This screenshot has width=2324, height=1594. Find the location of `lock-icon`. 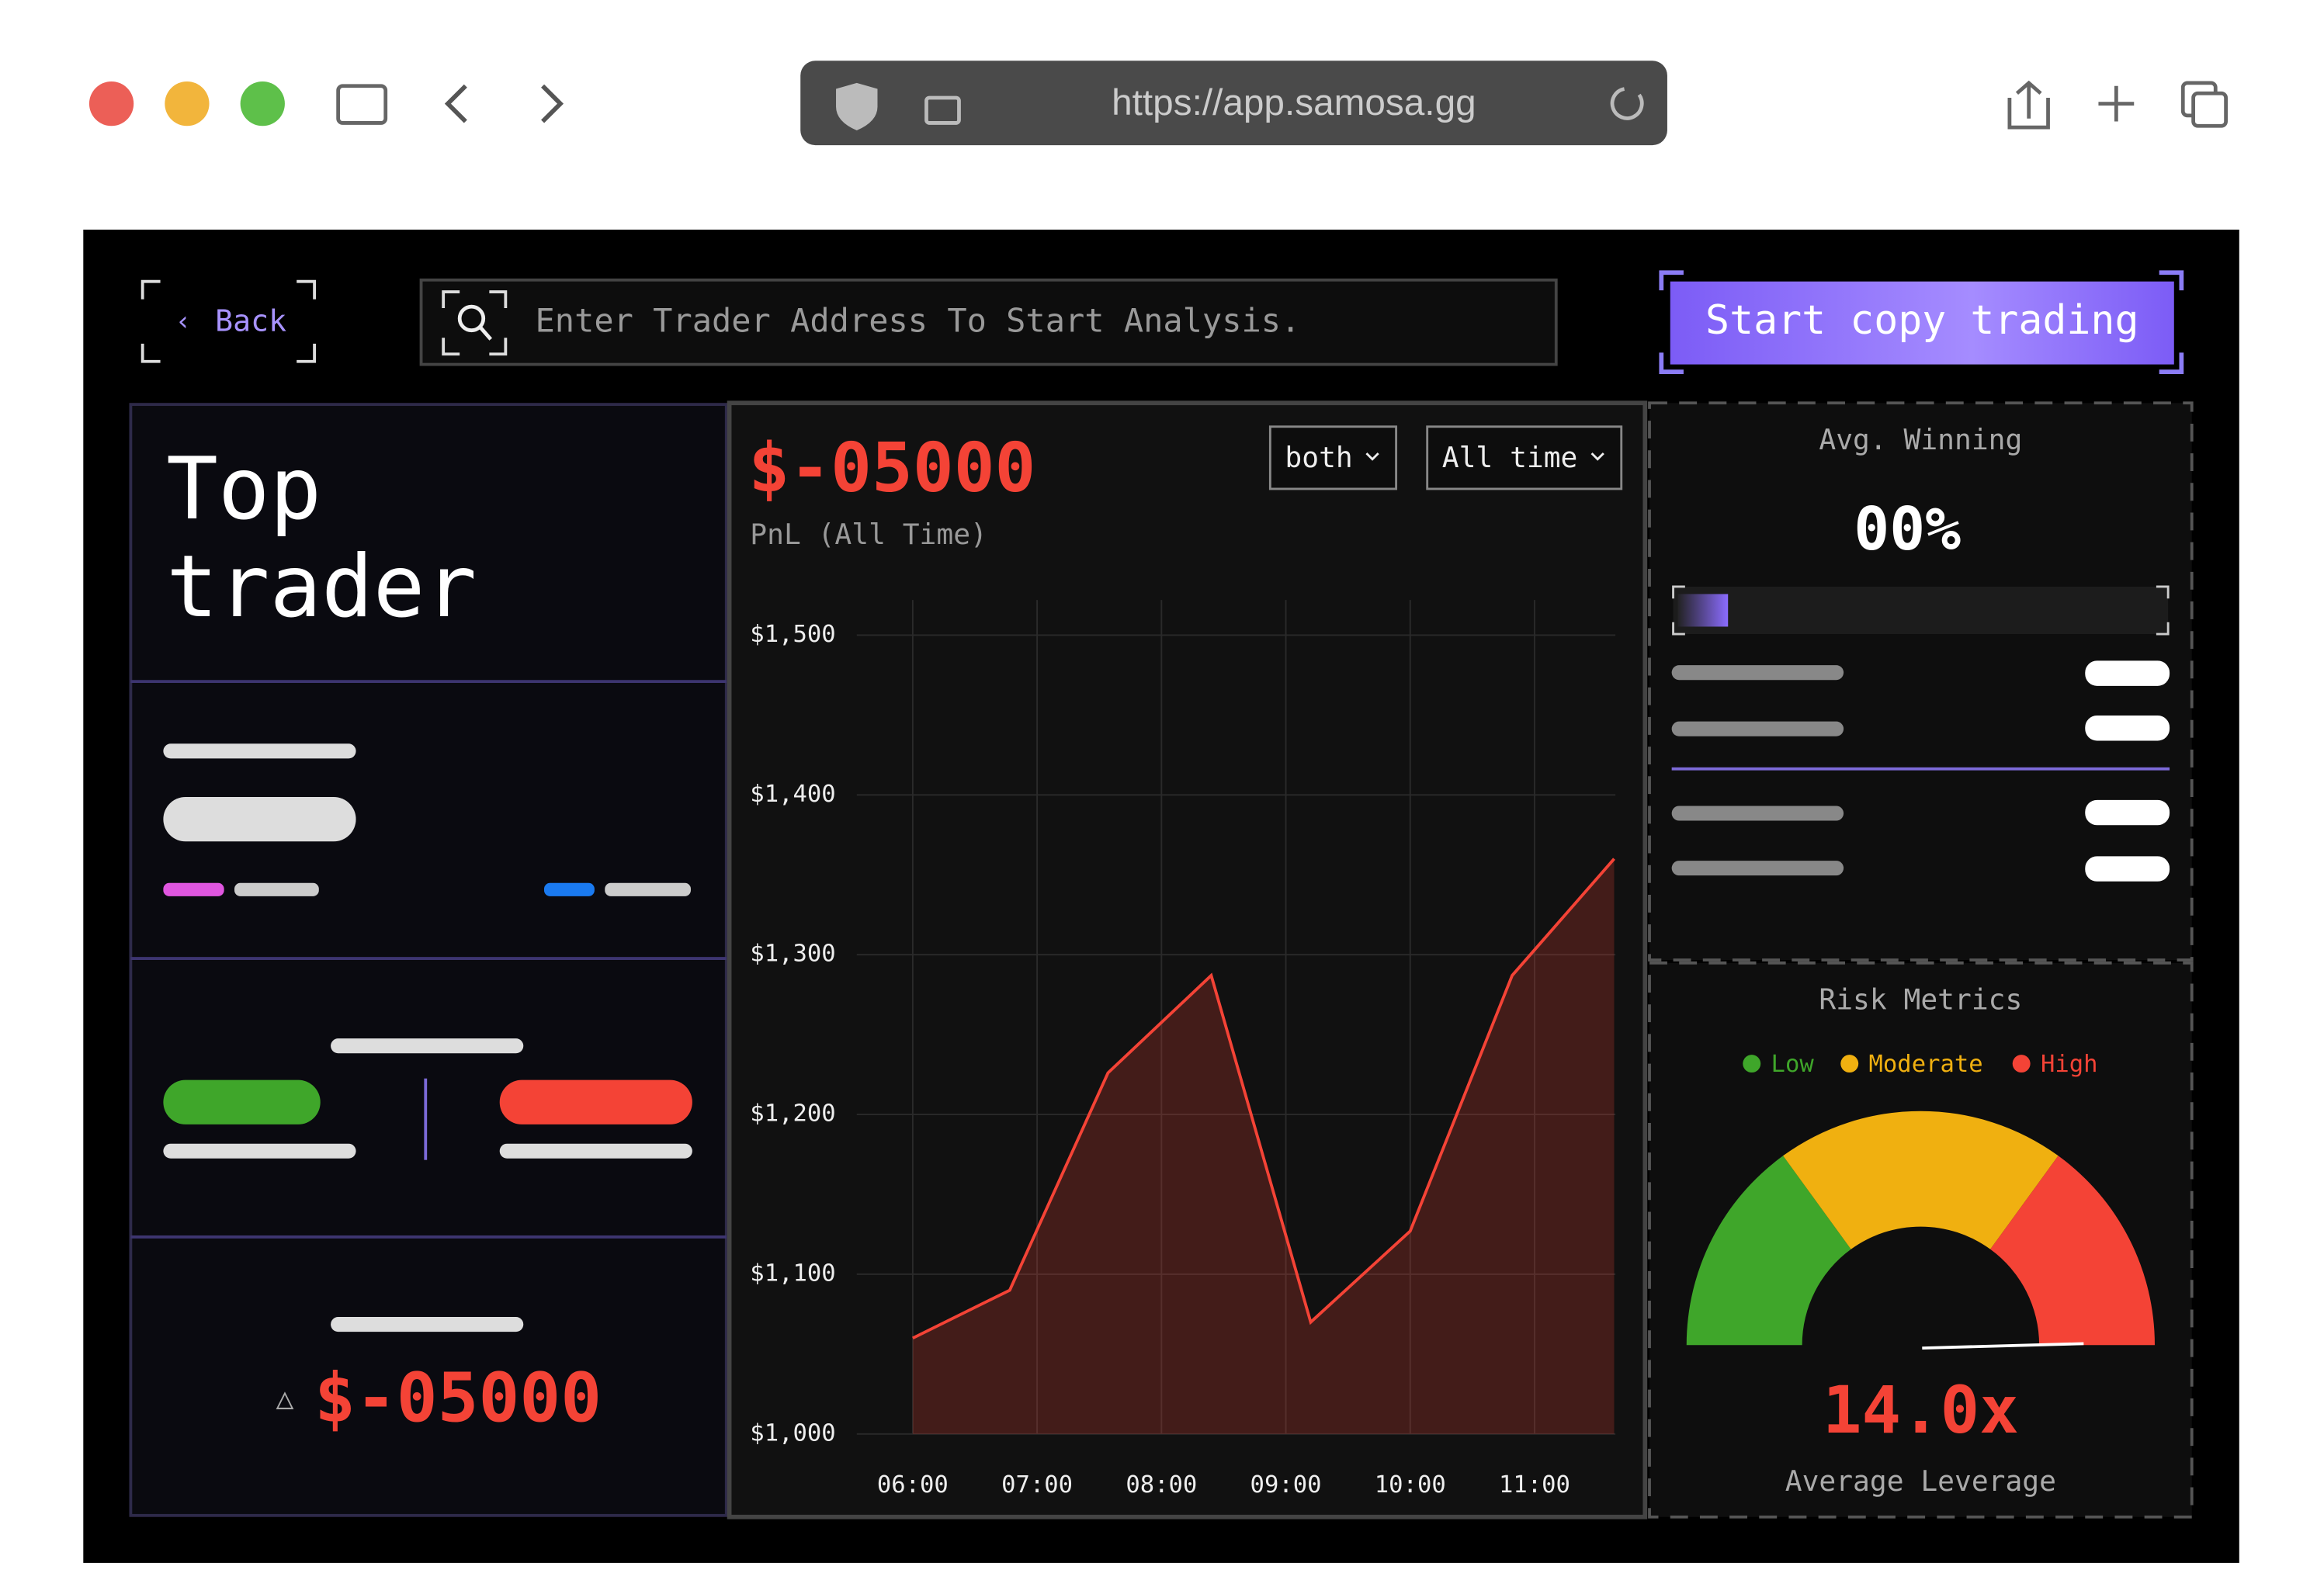

lock-icon is located at coordinates (943, 110).